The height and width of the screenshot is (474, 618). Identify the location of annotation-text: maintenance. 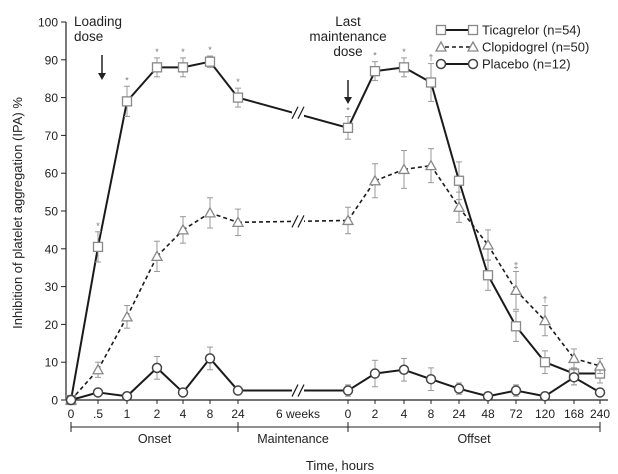
(347, 36).